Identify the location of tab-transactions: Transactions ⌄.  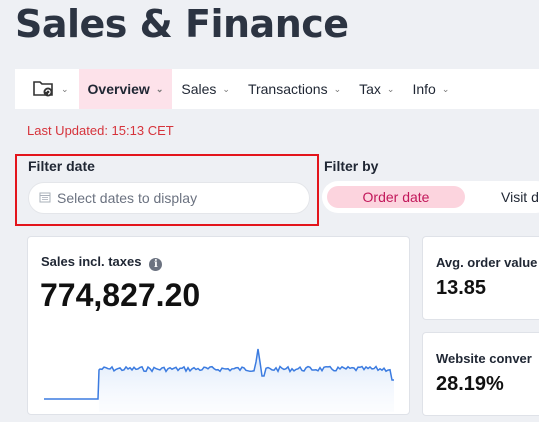
(294, 89).